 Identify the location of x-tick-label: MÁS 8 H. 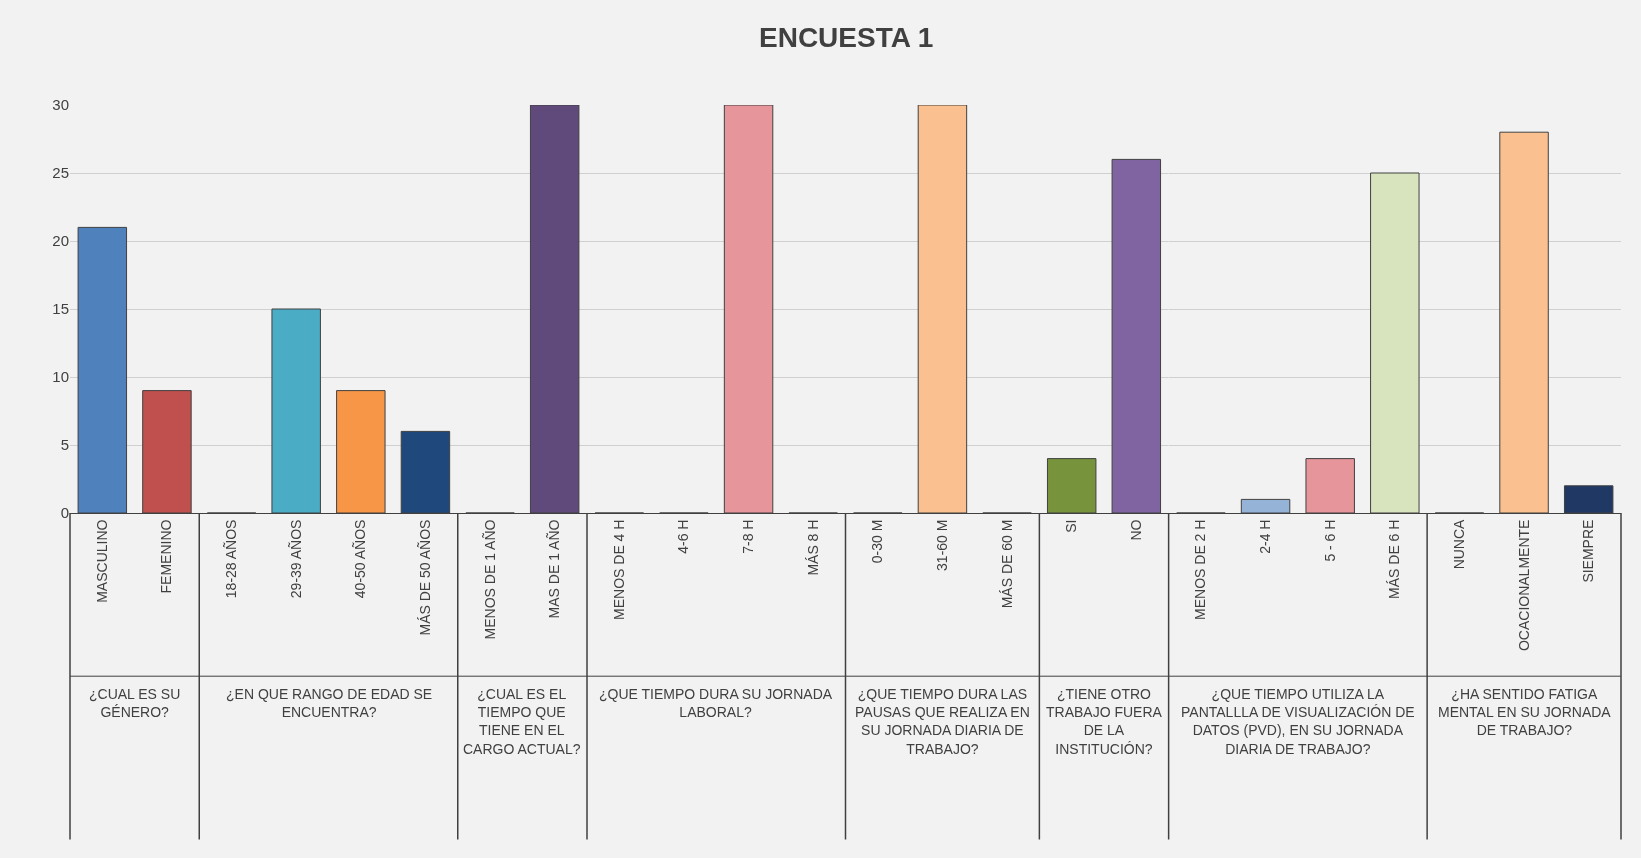
(812, 547).